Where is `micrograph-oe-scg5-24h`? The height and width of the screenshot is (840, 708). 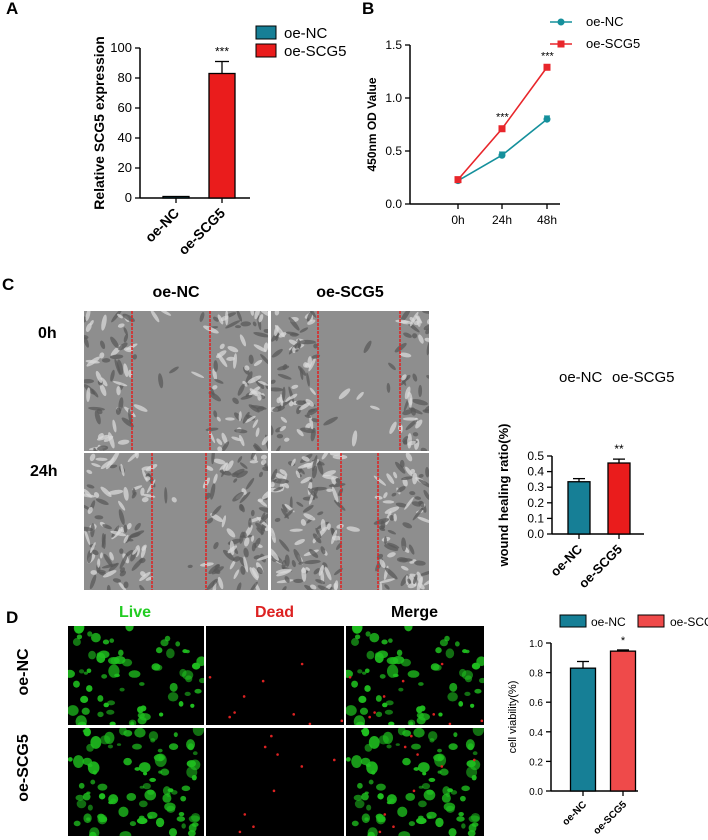
micrograph-oe-scg5-24h is located at coordinates (350, 521).